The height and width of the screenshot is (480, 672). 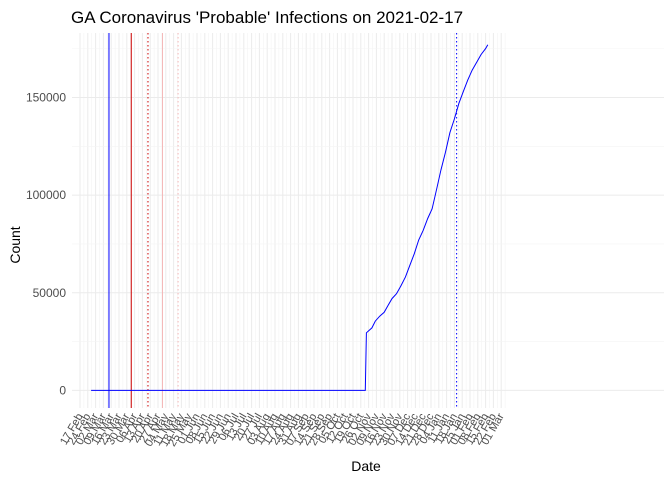 I want to click on y-tick-label: 50000, so click(x=50, y=293).